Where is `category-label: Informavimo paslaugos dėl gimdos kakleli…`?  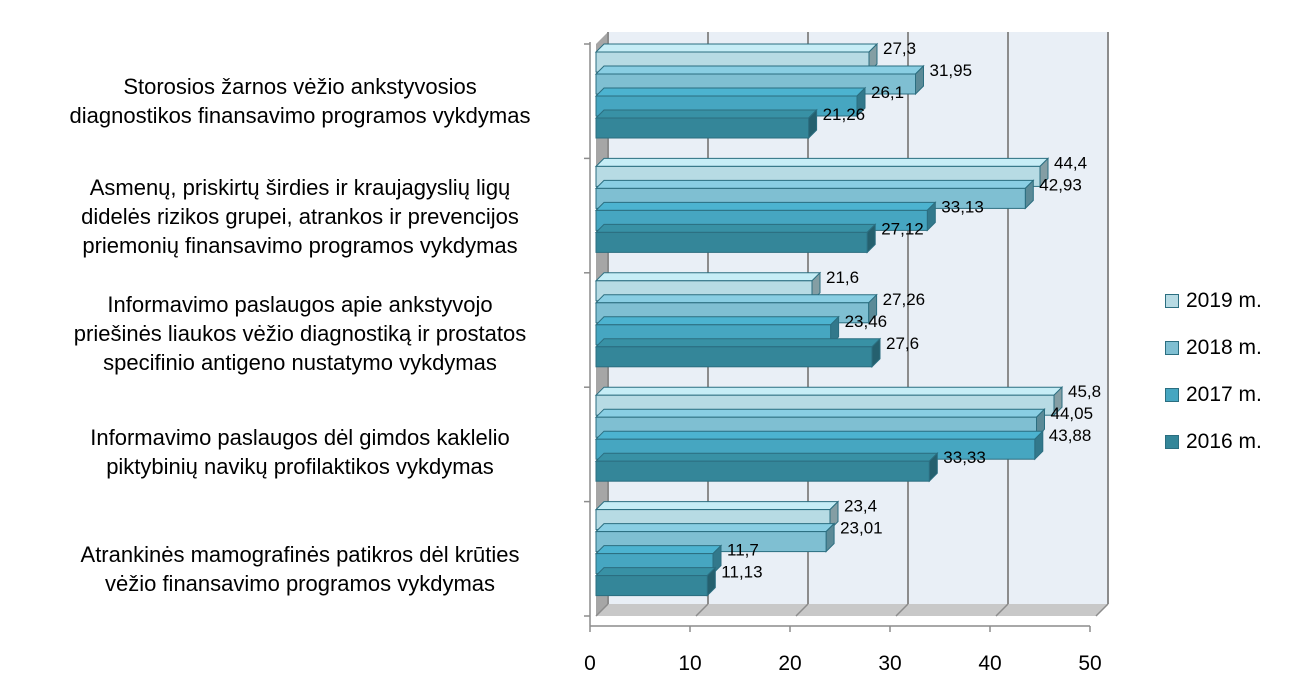 category-label: Informavimo paslaugos dėl gimdos kakleli… is located at coordinates (300, 452).